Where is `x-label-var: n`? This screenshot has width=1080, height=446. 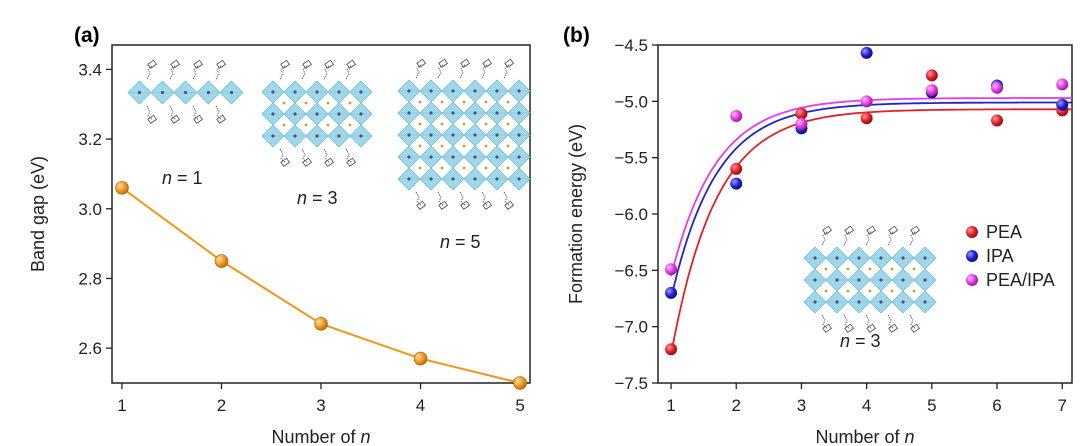 x-label-var: n is located at coordinates (910, 436).